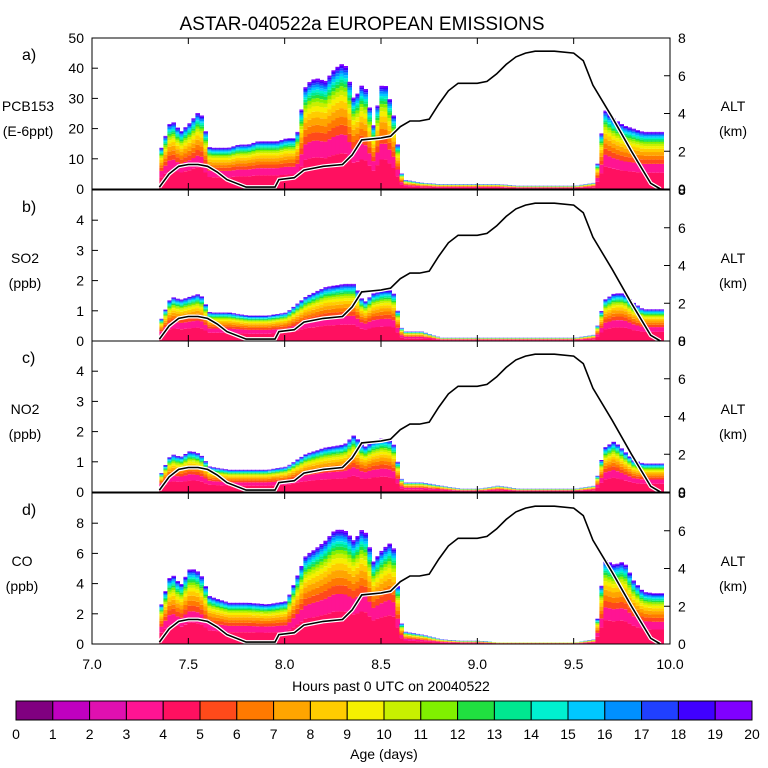 The width and height of the screenshot is (768, 768). I want to click on y-tick-label: 50, so click(76, 38).